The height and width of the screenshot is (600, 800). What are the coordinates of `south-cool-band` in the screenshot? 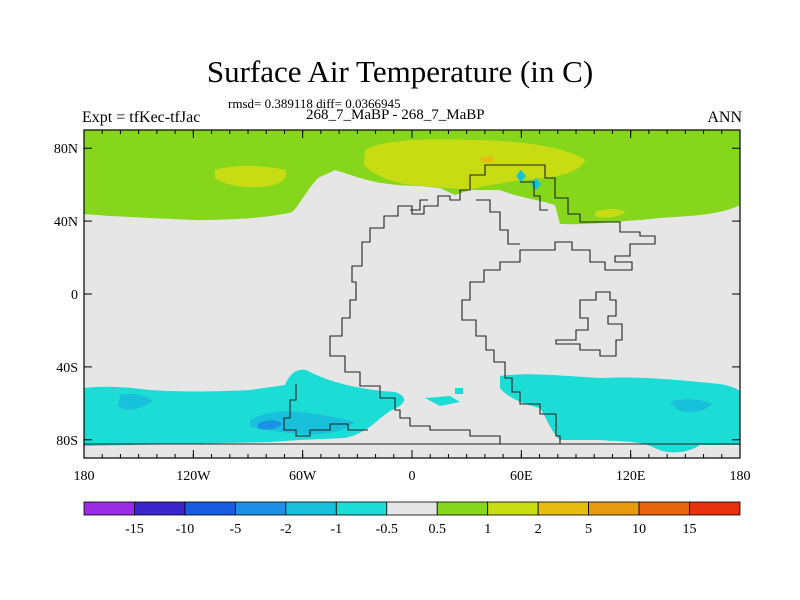 It's located at (412, 411).